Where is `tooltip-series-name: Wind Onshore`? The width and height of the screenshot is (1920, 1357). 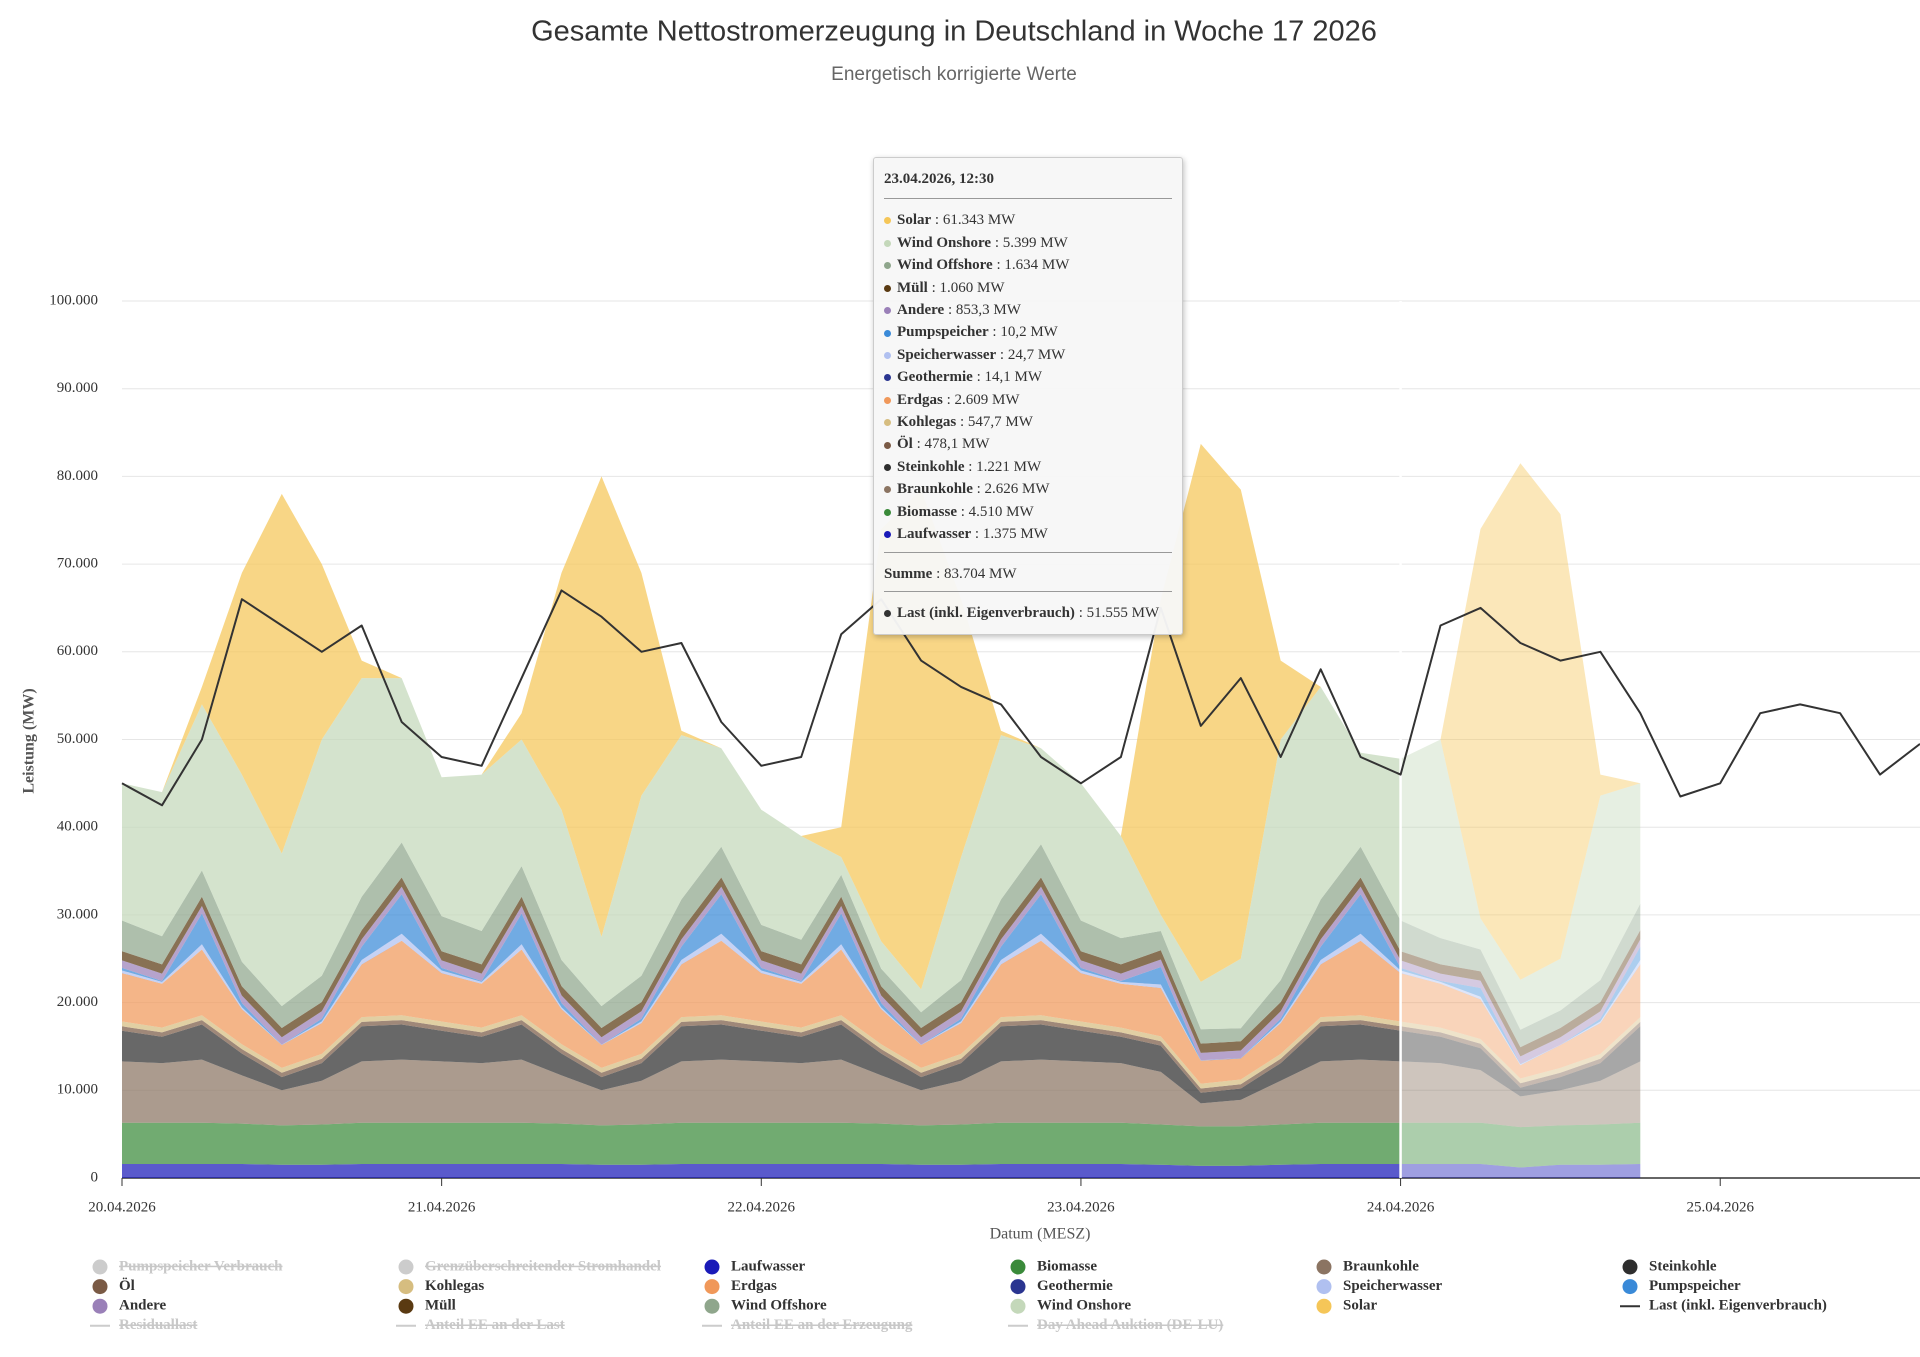 tooltip-series-name: Wind Onshore is located at coordinates (944, 242).